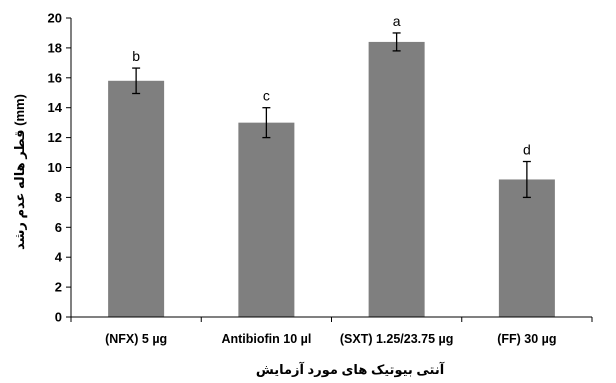  Describe the element at coordinates (55, 47) in the screenshot. I see `y-tick-label: 18` at that location.